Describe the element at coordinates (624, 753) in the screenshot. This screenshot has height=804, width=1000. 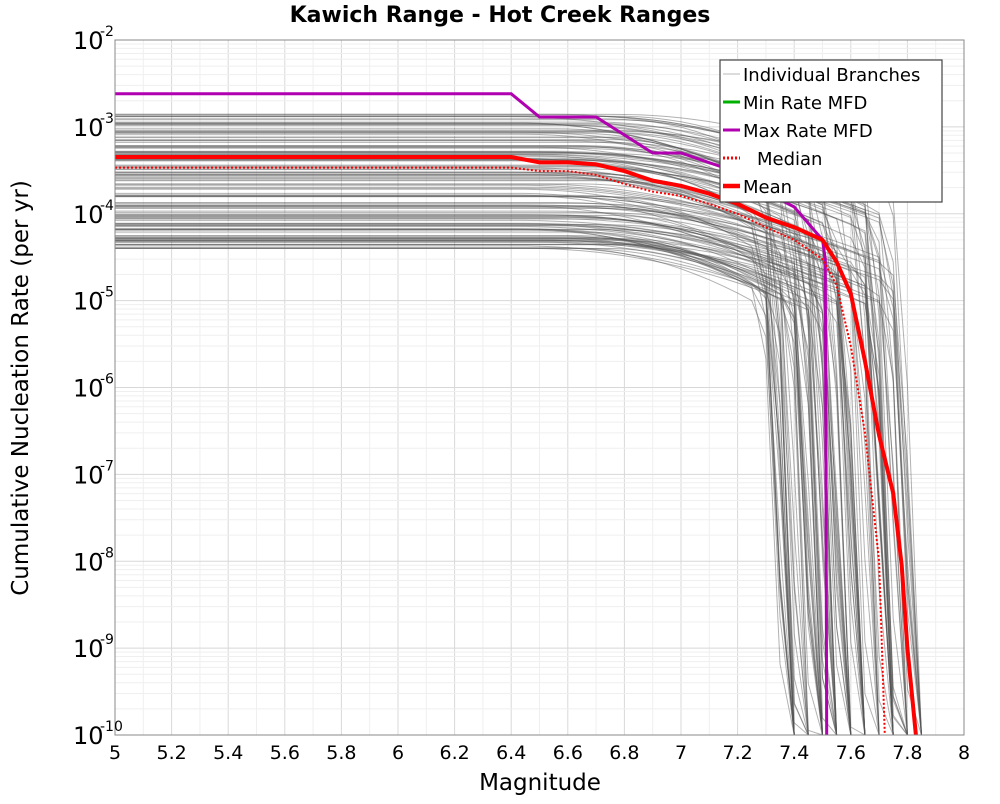
I see `x-tick-label: 6.8` at that location.